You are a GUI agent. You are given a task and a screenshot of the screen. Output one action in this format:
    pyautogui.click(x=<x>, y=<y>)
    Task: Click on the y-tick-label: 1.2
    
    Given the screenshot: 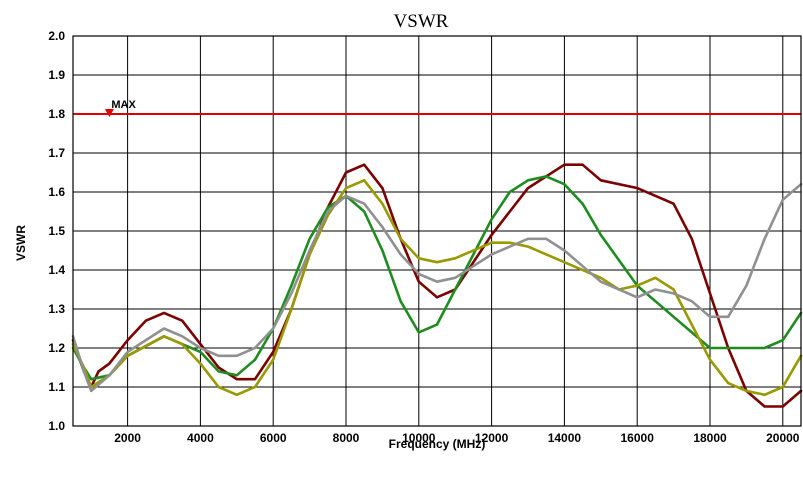 What is the action you would take?
    pyautogui.click(x=56, y=348)
    